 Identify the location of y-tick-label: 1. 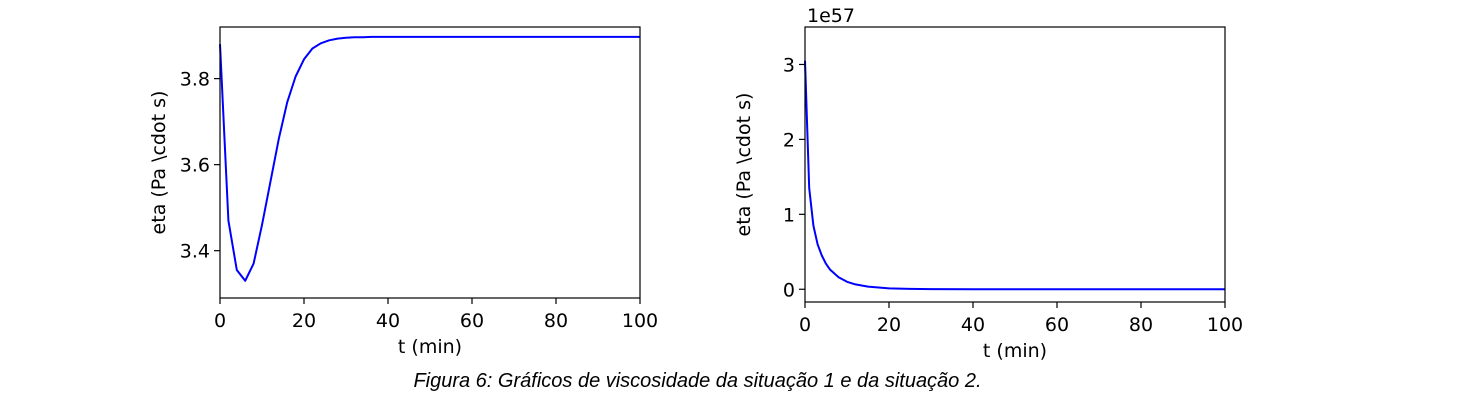
(789, 215).